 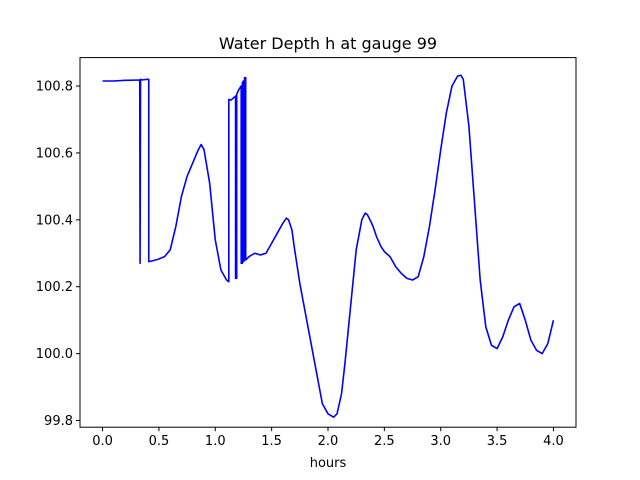 What do you see at coordinates (440, 441) in the screenshot?
I see `x-tick-label: 3.0` at bounding box center [440, 441].